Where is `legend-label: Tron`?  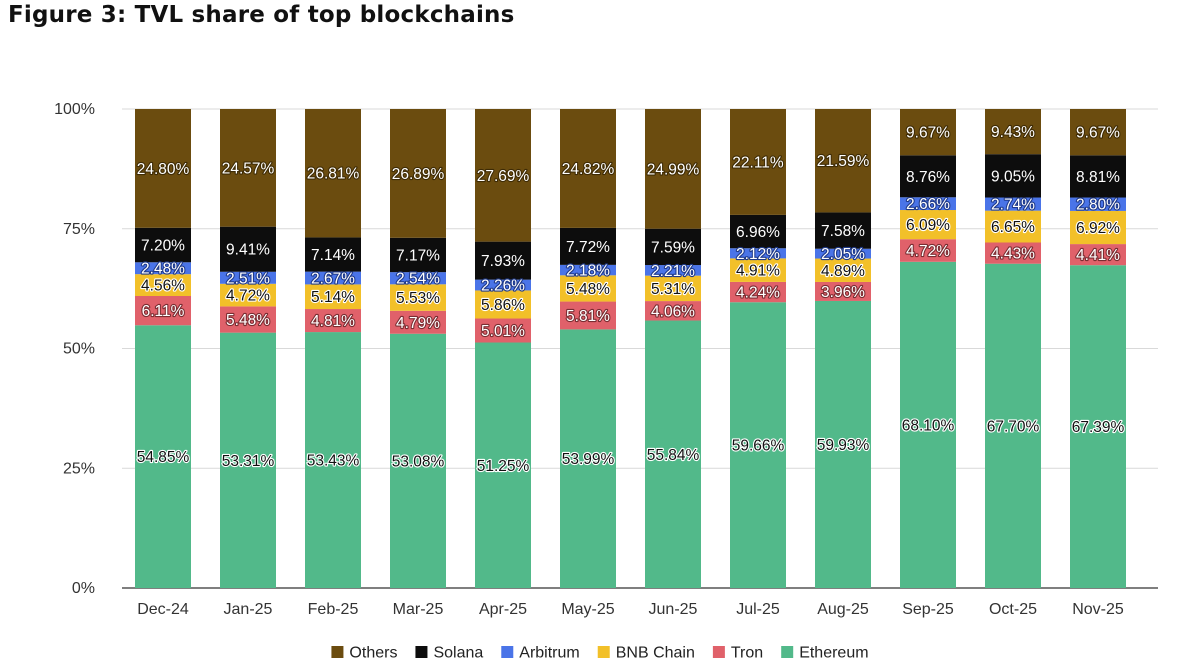
legend-label: Tron is located at coordinates (747, 653).